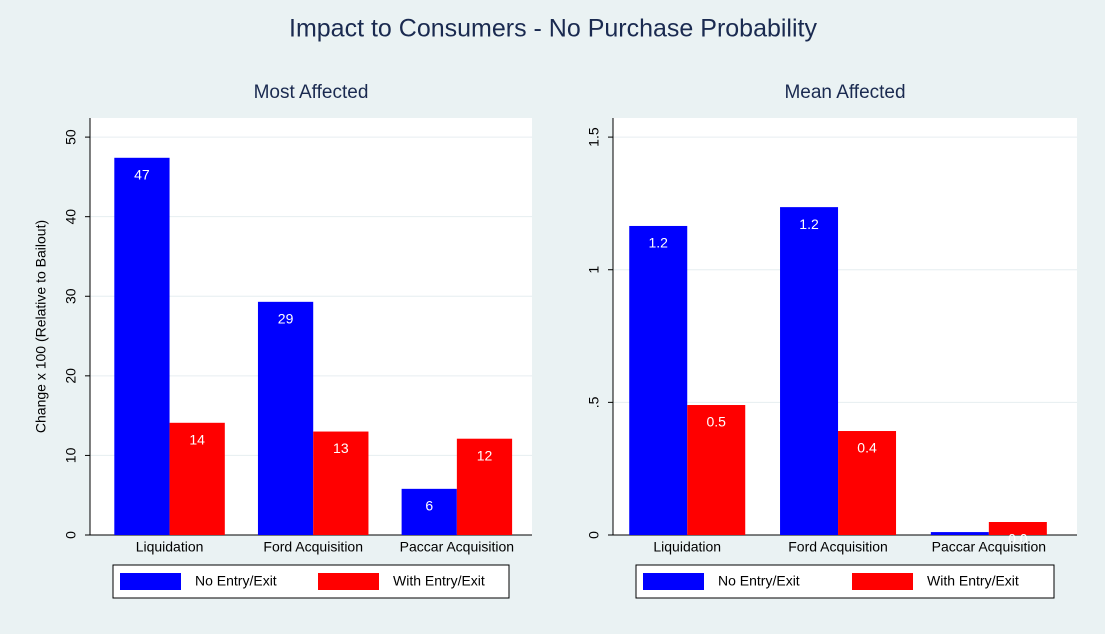 The height and width of the screenshot is (634, 1105). What do you see at coordinates (71, 296) in the screenshot?
I see `y-tick-label: 30` at bounding box center [71, 296].